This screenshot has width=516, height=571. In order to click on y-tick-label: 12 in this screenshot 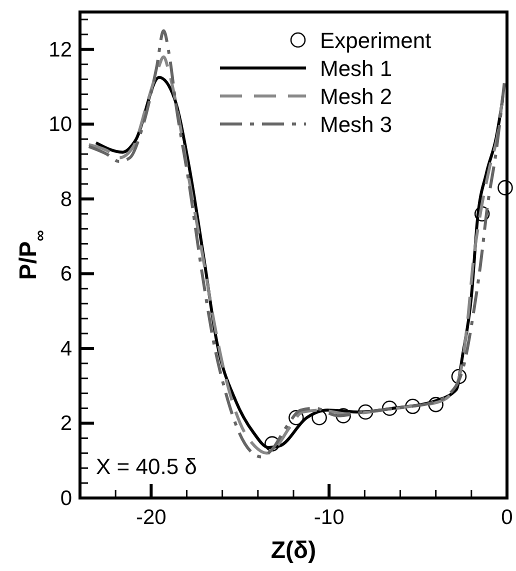, I will do `click(60, 50)`.